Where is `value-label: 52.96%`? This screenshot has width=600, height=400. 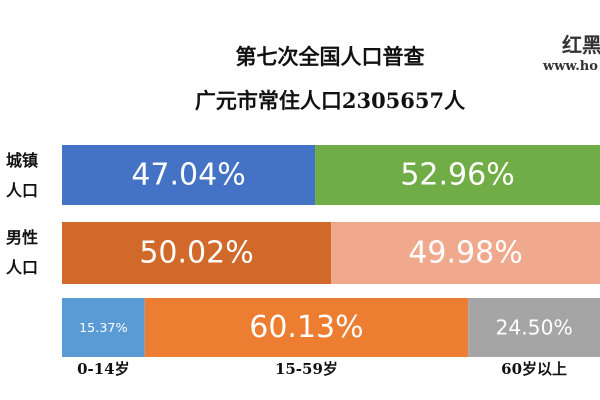 value-label: 52.96% is located at coordinates (457, 175).